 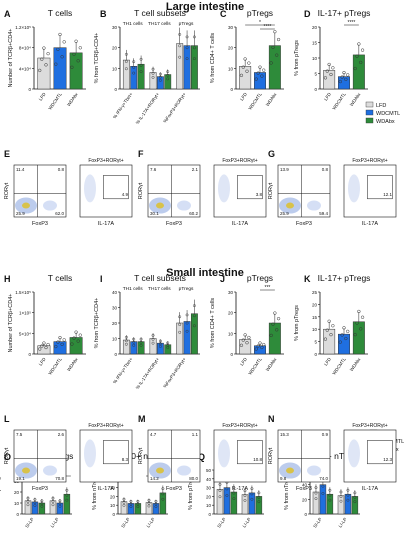 I want to click on gate-value: 12.1, so click(x=387, y=194).